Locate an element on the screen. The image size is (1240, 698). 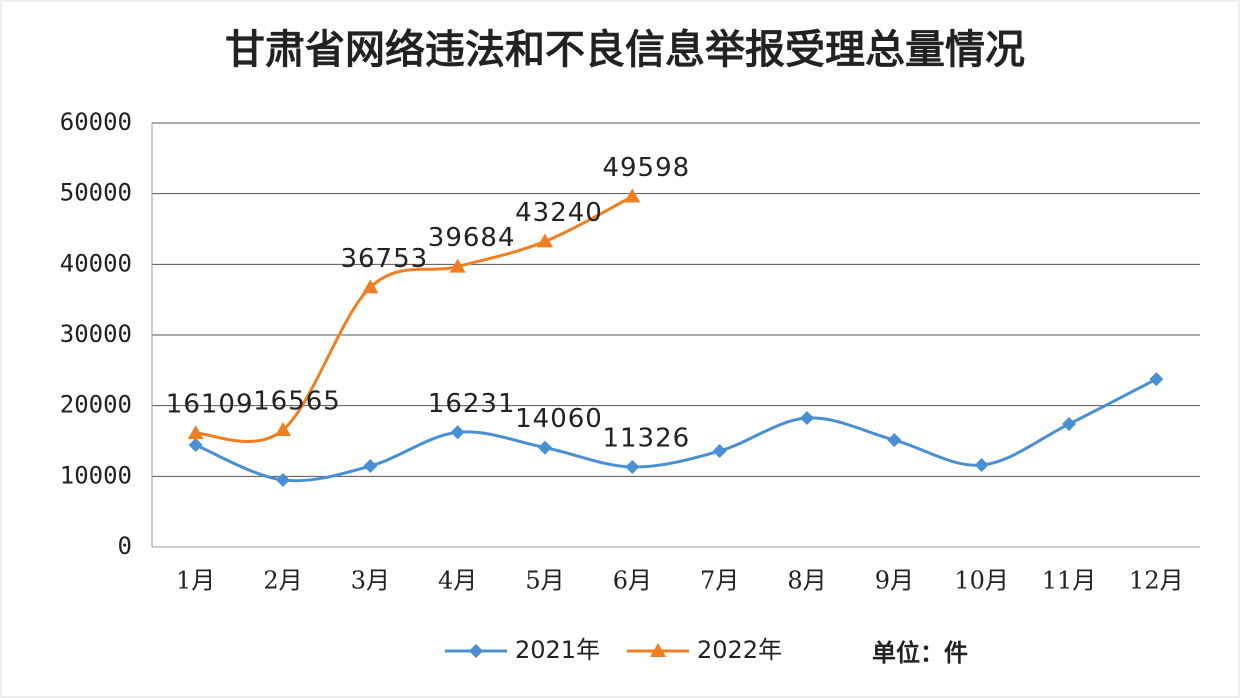
legend-label: 2022年 is located at coordinates (739, 650).